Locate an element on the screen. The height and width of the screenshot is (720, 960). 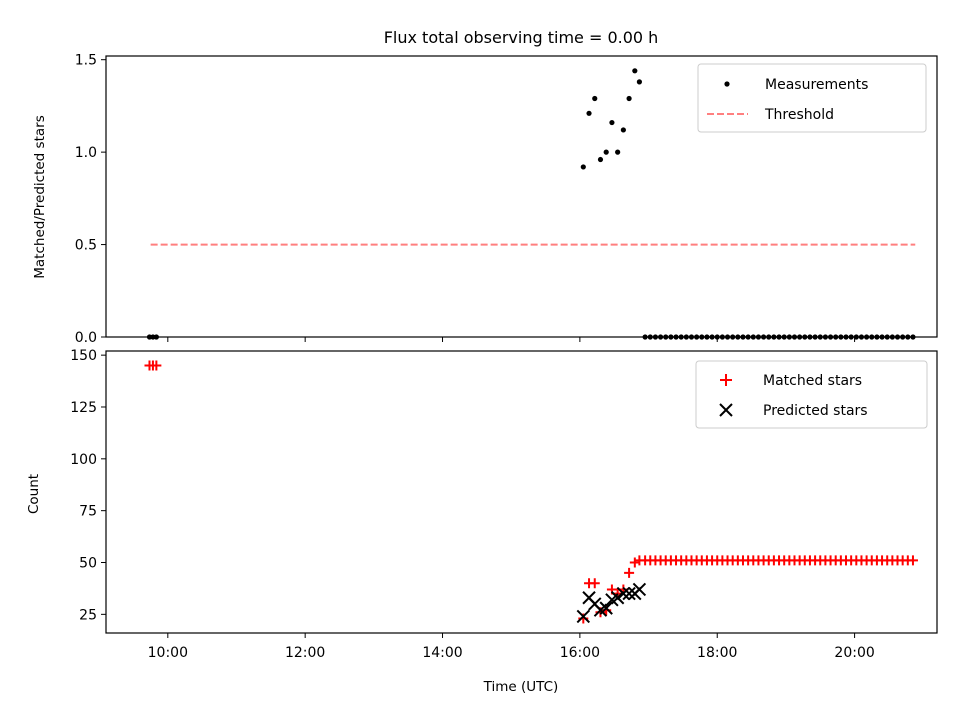
top-y-tick-label: 1.5 is located at coordinates (86, 61).